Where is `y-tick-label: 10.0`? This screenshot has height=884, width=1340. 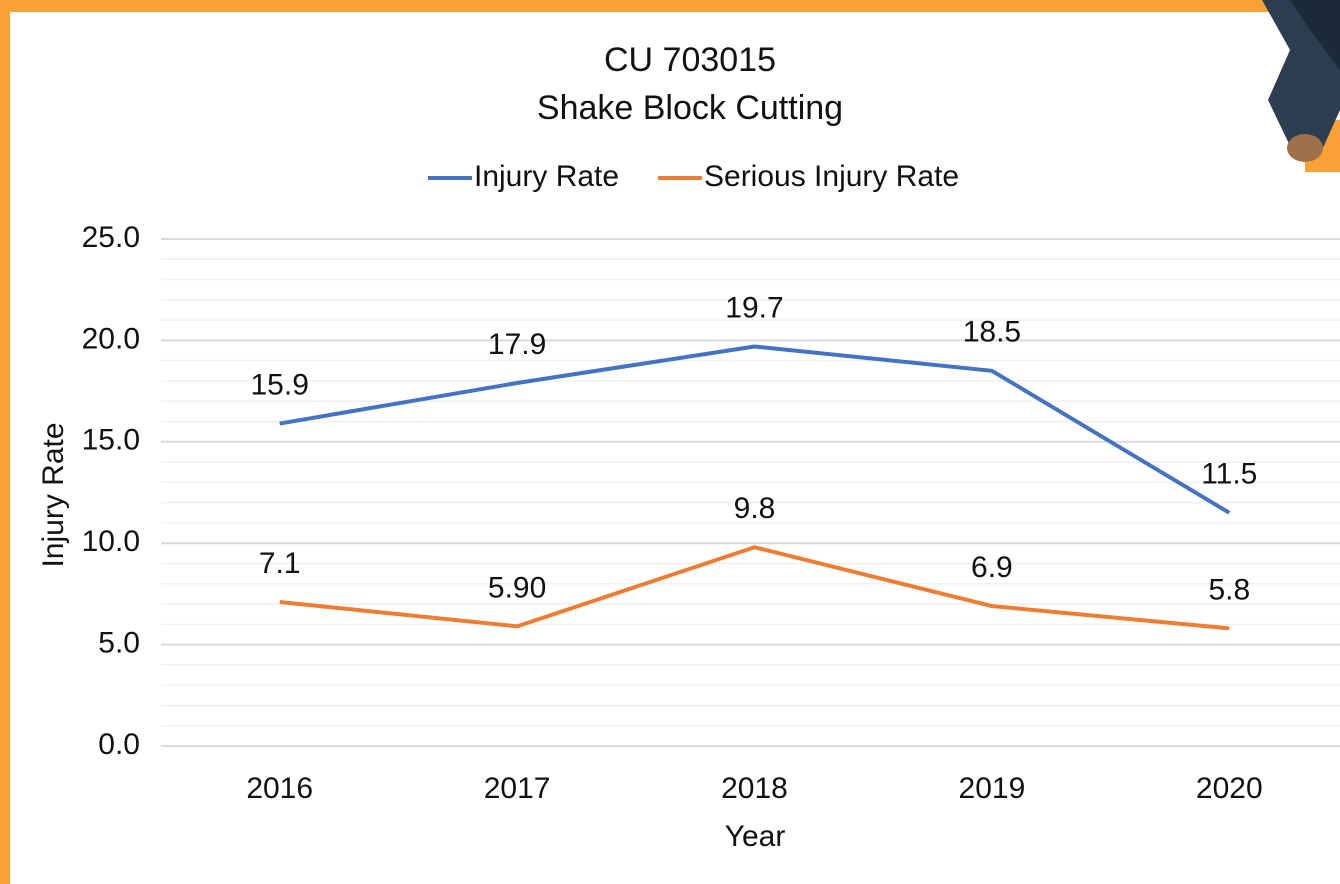
y-tick-label: 10.0 is located at coordinates (111, 541).